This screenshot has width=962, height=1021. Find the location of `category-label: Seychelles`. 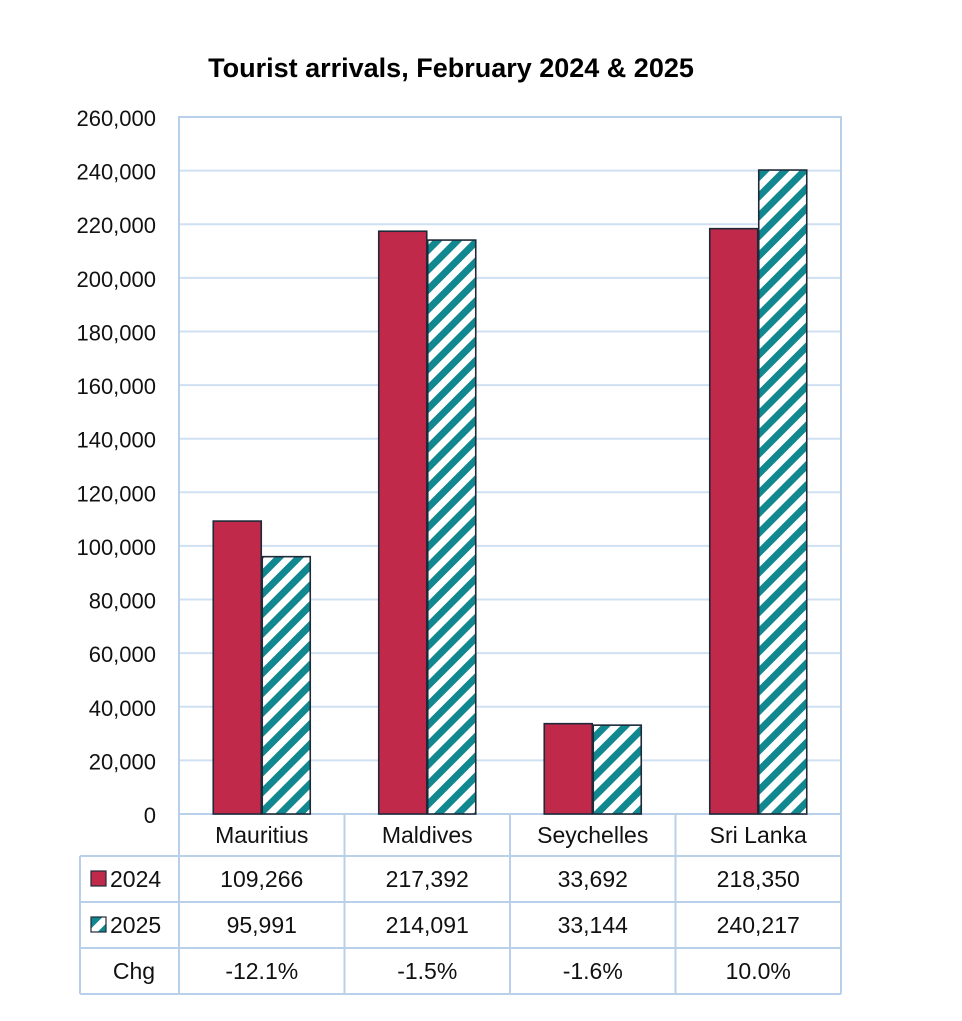

category-label: Seychelles is located at coordinates (592, 835).